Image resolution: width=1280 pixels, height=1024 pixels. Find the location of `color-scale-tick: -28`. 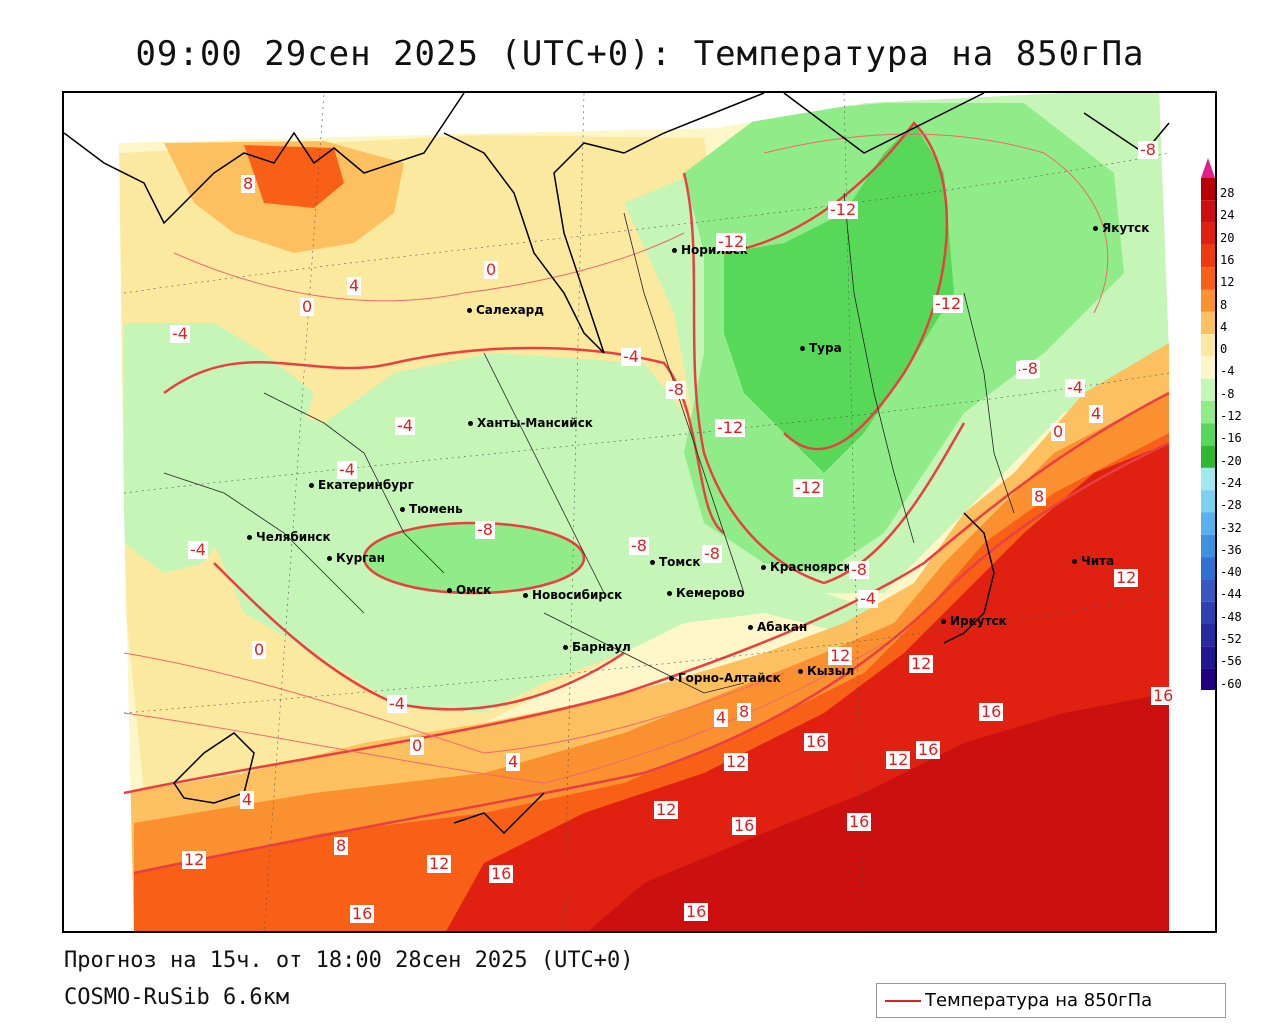

color-scale-tick: -28 is located at coordinates (1231, 505).